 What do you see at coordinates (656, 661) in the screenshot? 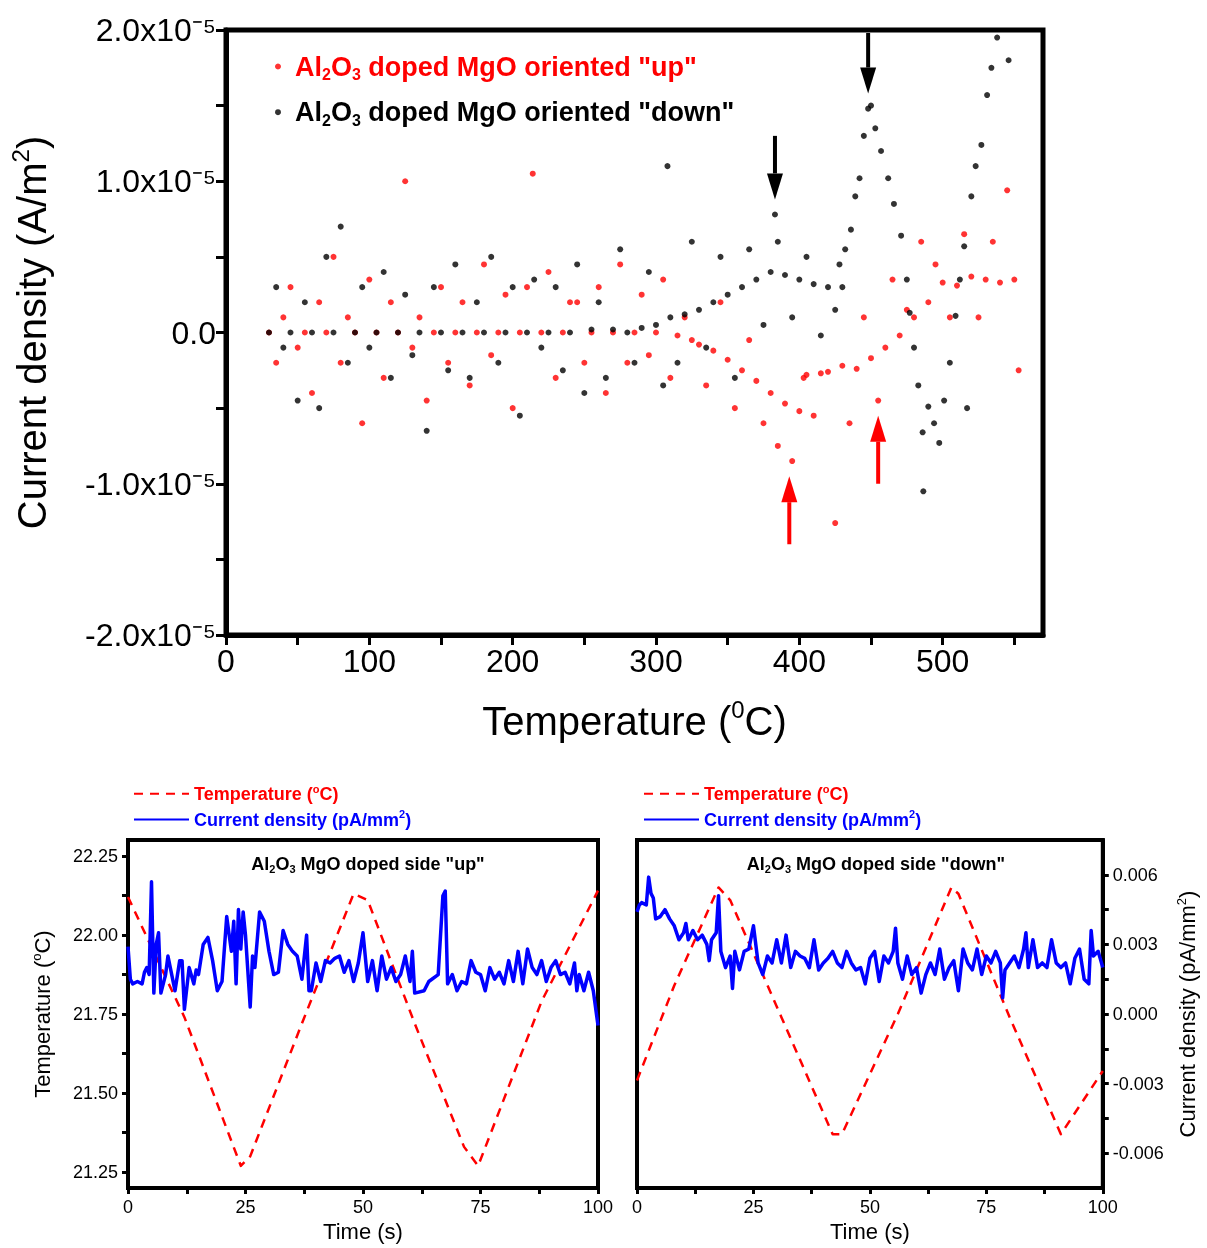
I see `x-tick-label: 300` at bounding box center [656, 661].